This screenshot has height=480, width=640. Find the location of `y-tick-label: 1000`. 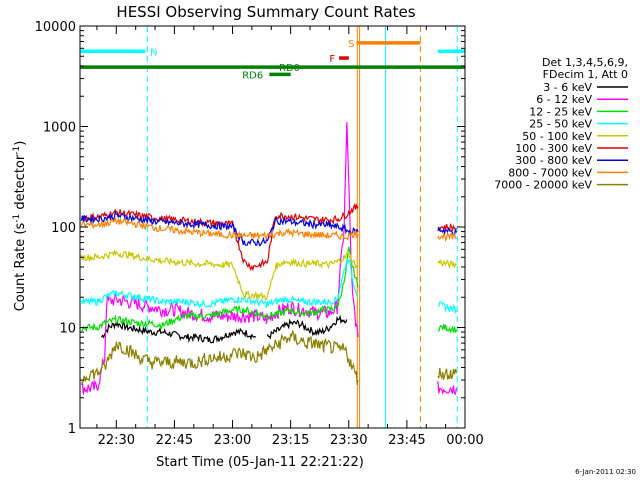

y-tick-label: 1000 is located at coordinates (59, 128).